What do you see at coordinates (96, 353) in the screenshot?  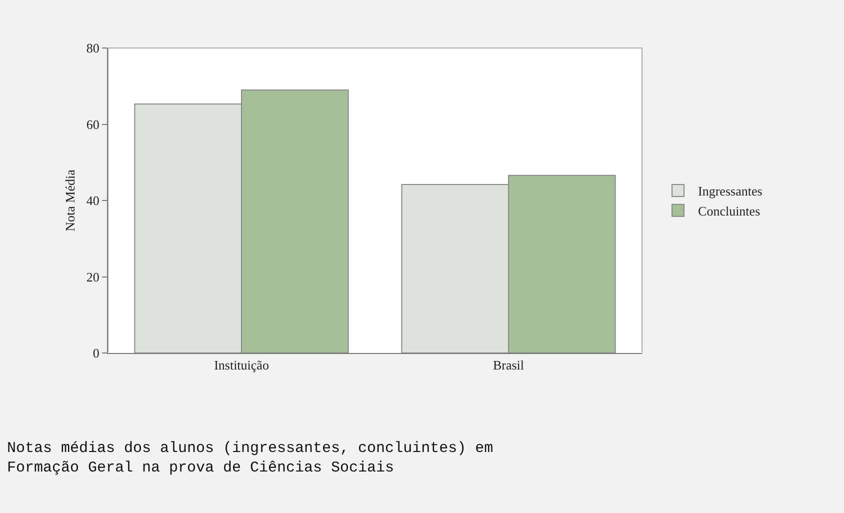 I see `y-tick-label: 0` at bounding box center [96, 353].